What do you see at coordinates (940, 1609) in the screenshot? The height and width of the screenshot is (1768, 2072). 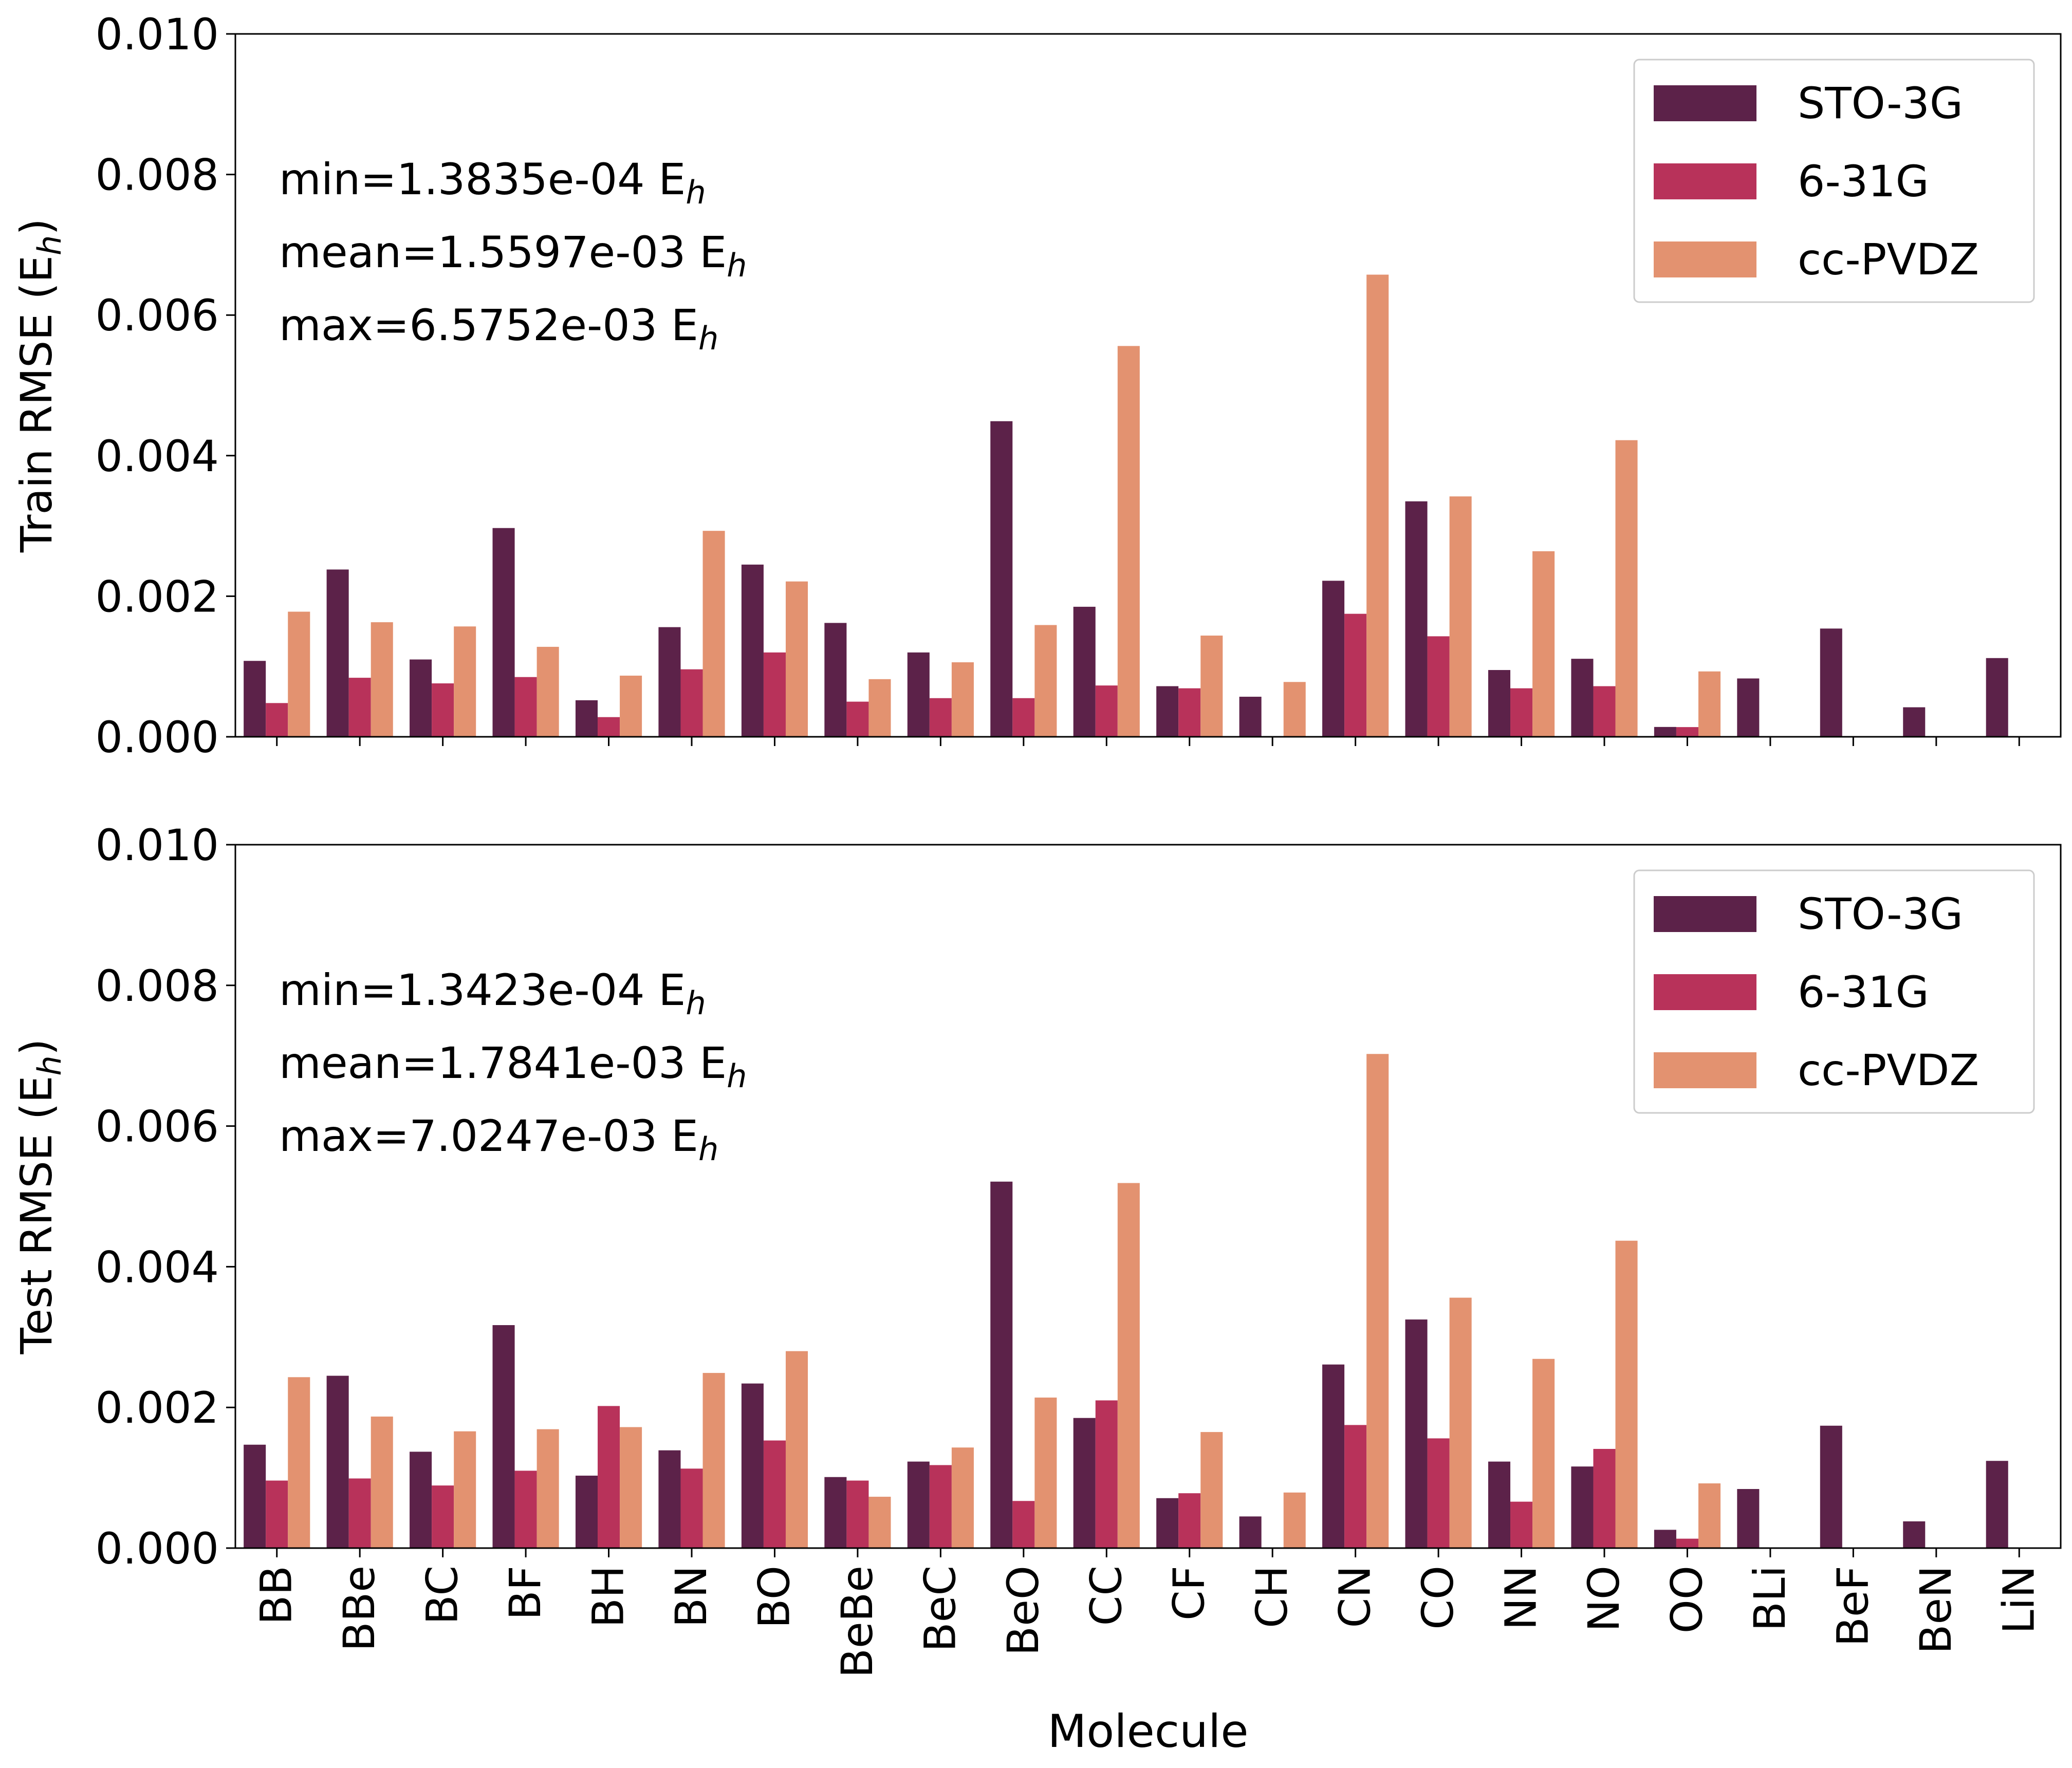 I see `molecule-tick-label-bec: BeC` at bounding box center [940, 1609].